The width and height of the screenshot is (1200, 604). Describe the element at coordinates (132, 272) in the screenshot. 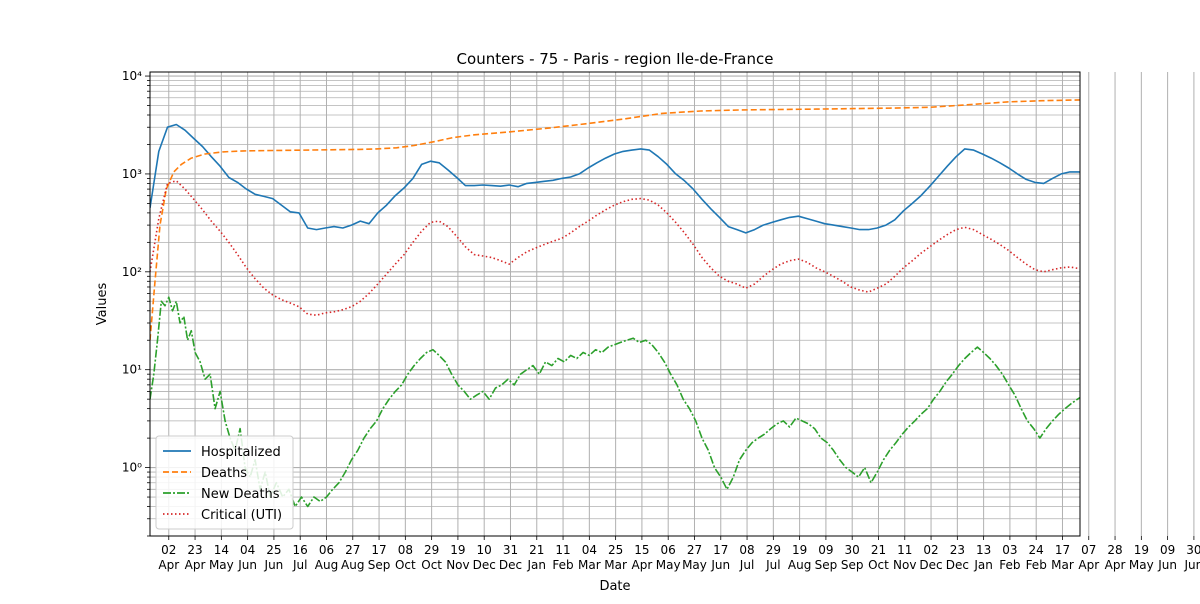

I see `y-tick-label: 10²` at that location.